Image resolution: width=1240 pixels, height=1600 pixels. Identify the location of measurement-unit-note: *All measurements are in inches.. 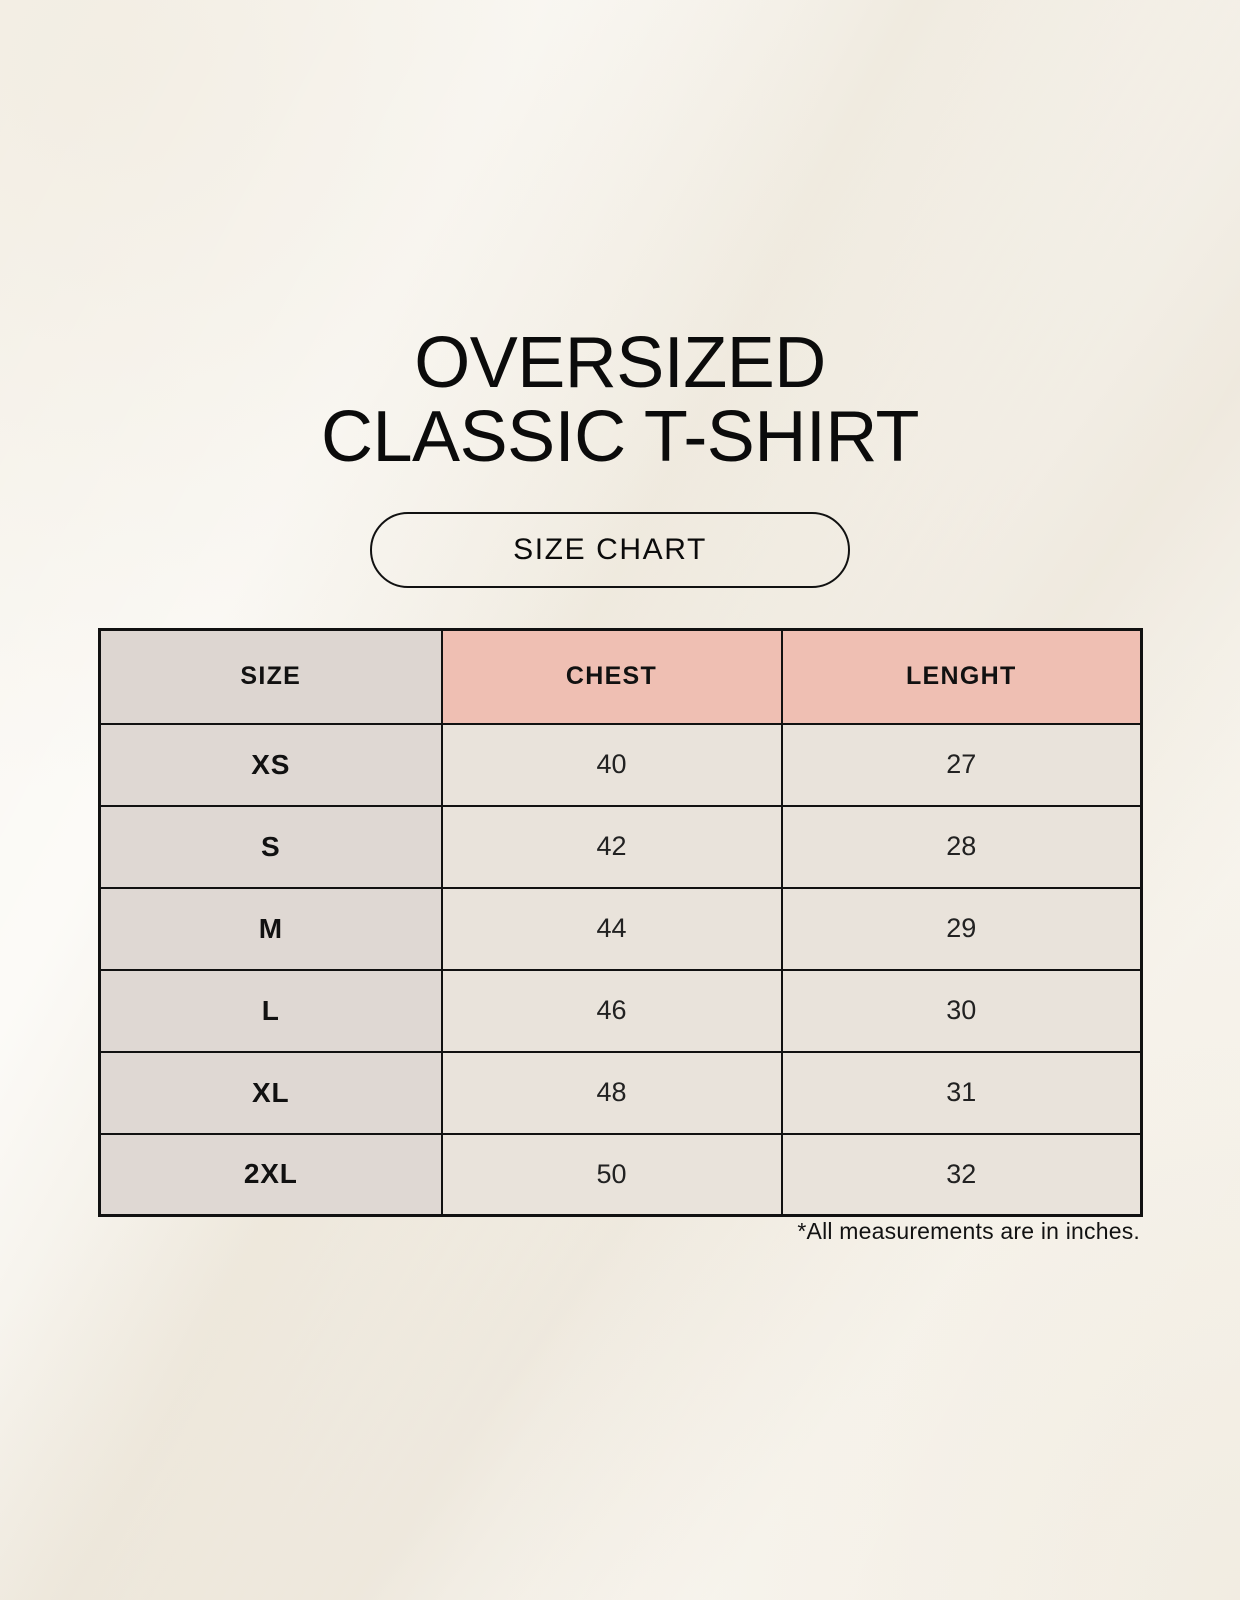
(968, 1231).